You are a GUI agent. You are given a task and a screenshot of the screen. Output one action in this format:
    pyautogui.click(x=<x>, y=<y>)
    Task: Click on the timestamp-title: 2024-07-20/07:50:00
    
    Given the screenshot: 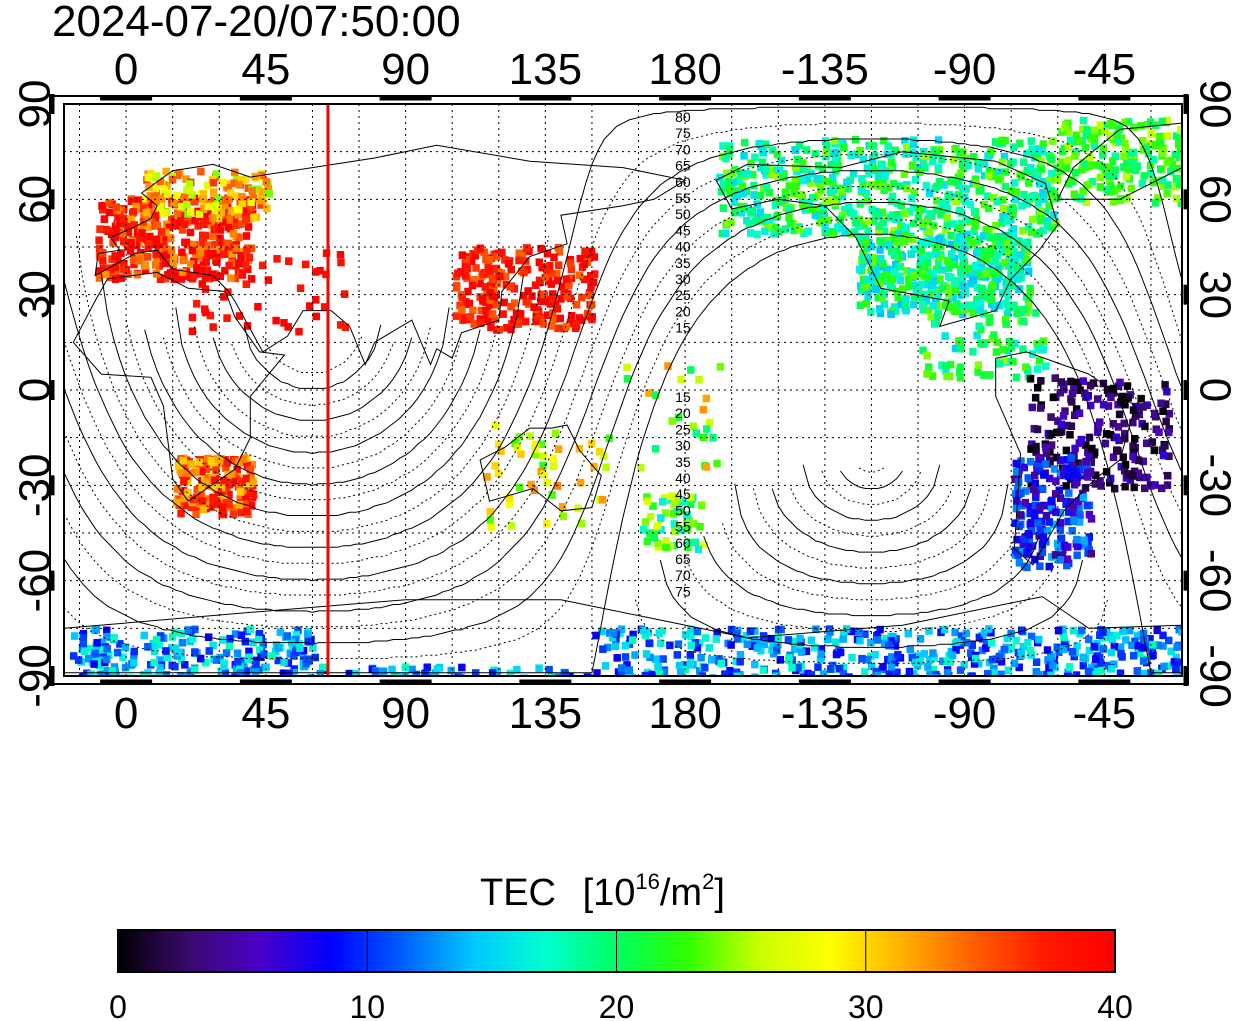 What is the action you would take?
    pyautogui.click(x=256, y=23)
    